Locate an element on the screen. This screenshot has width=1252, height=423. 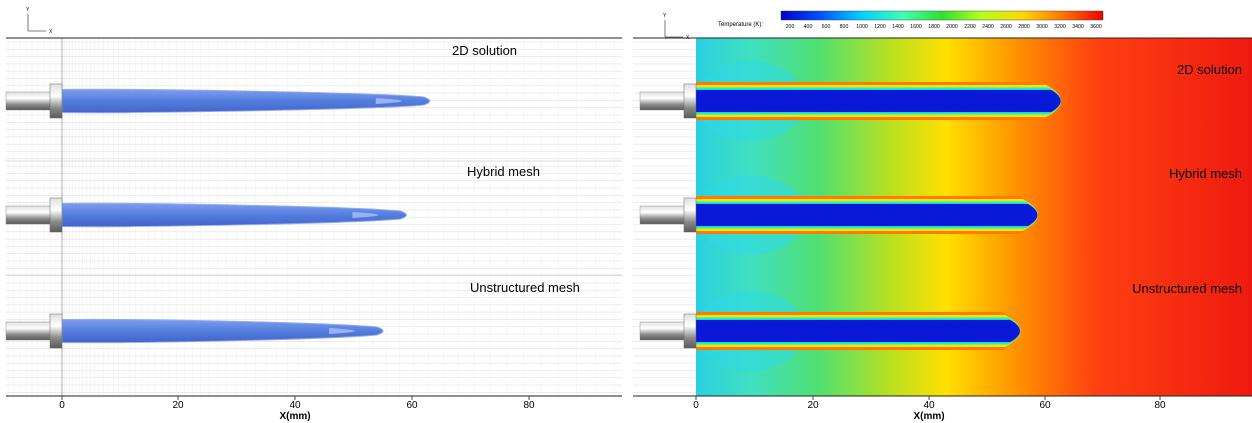
left-tick-80: 80 is located at coordinates (529, 405).